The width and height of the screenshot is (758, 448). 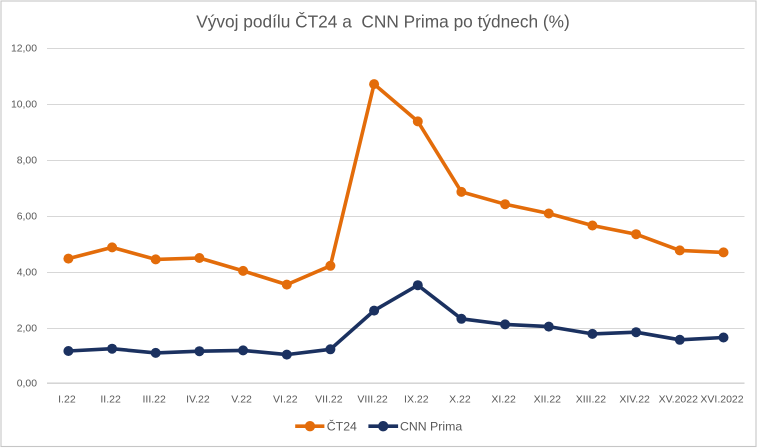 I want to click on svg-text: 12,00, so click(x=24, y=49).